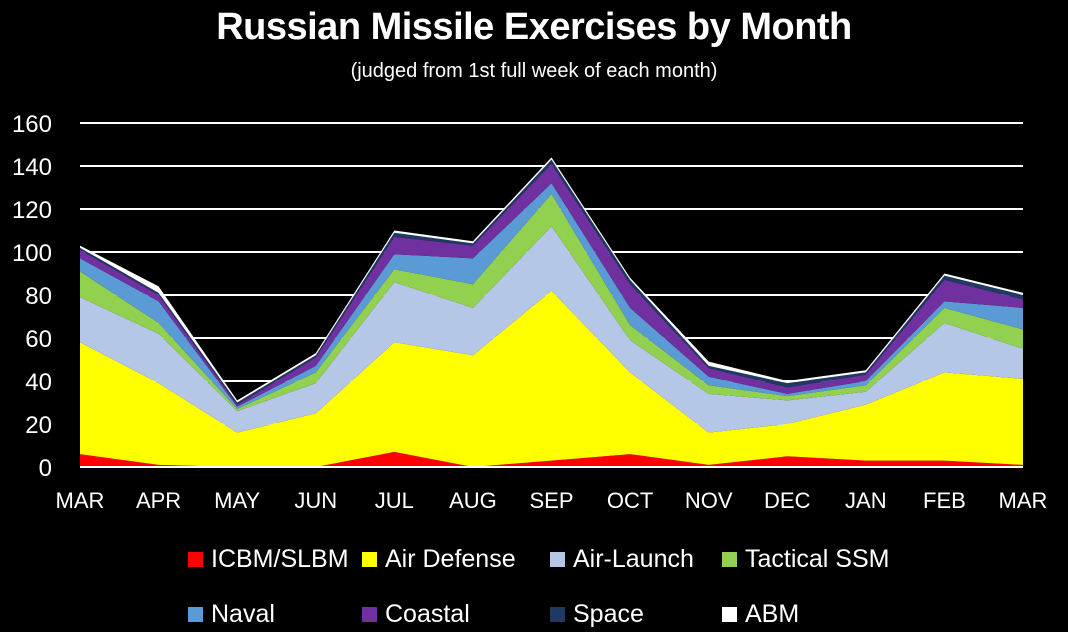  I want to click on y-tick-label: 80, so click(38, 296).